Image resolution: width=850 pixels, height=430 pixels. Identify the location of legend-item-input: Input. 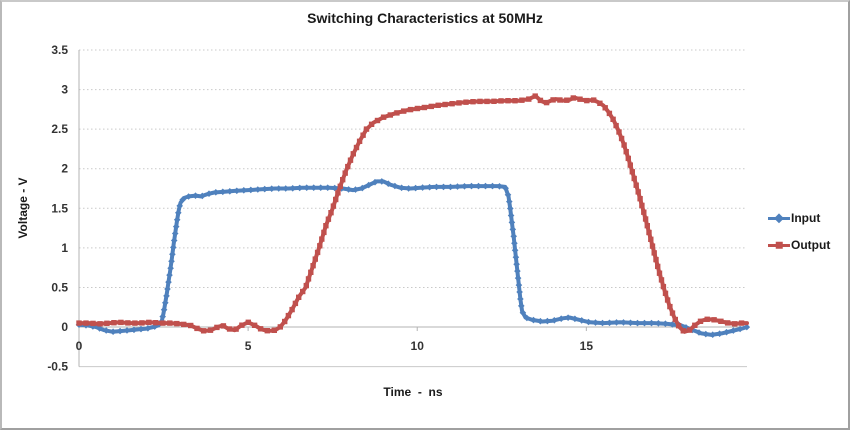
(799, 218).